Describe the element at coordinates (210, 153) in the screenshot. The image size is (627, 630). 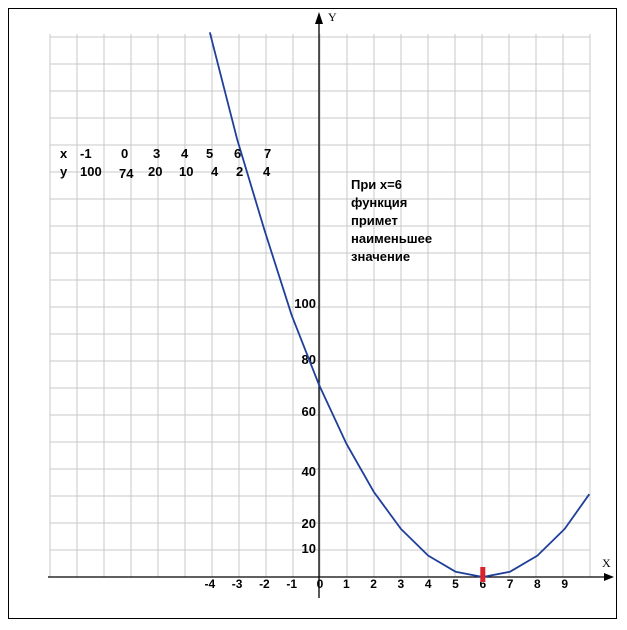
I see `table-x-value: 5` at that location.